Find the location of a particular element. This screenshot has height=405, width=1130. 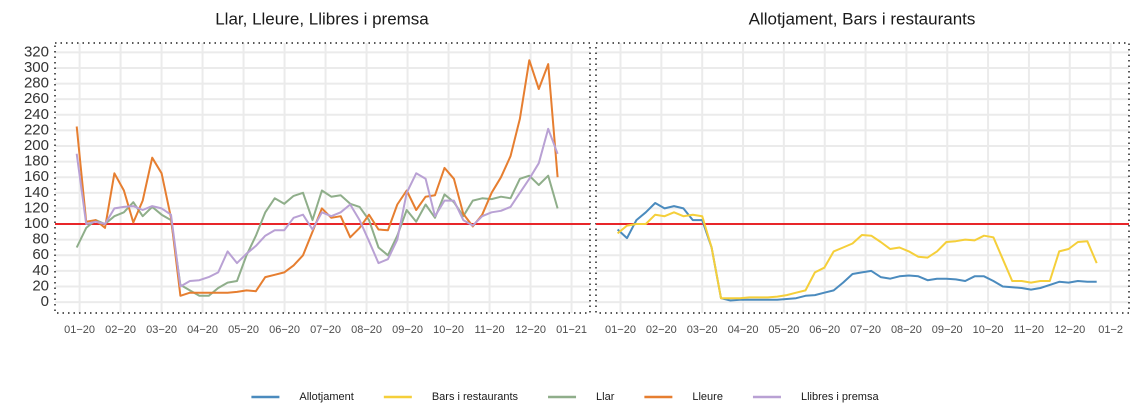

y-tick-label: 100 is located at coordinates (36, 223).